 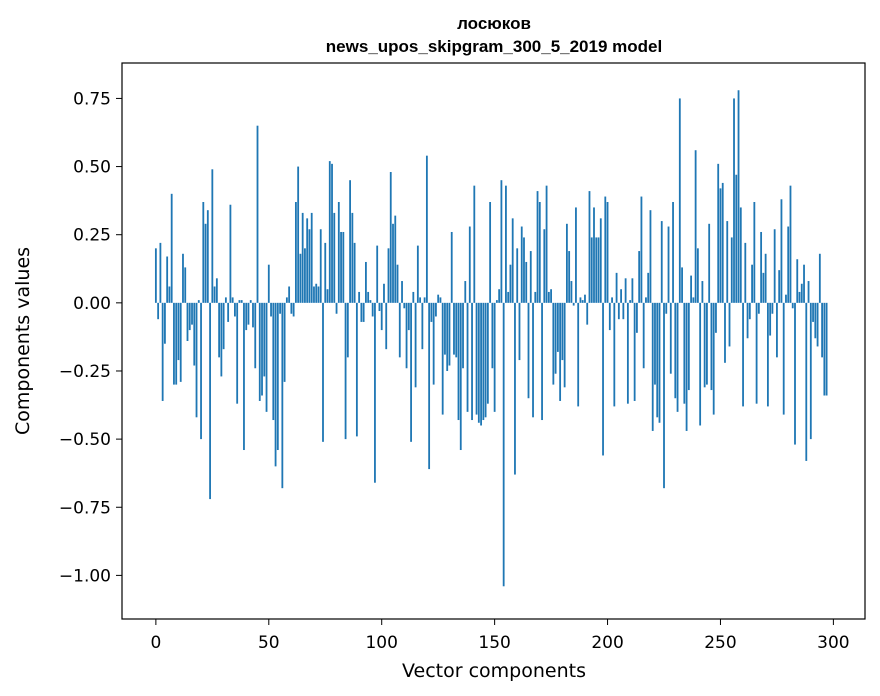 I want to click on x-tick-label: 250, so click(x=720, y=643).